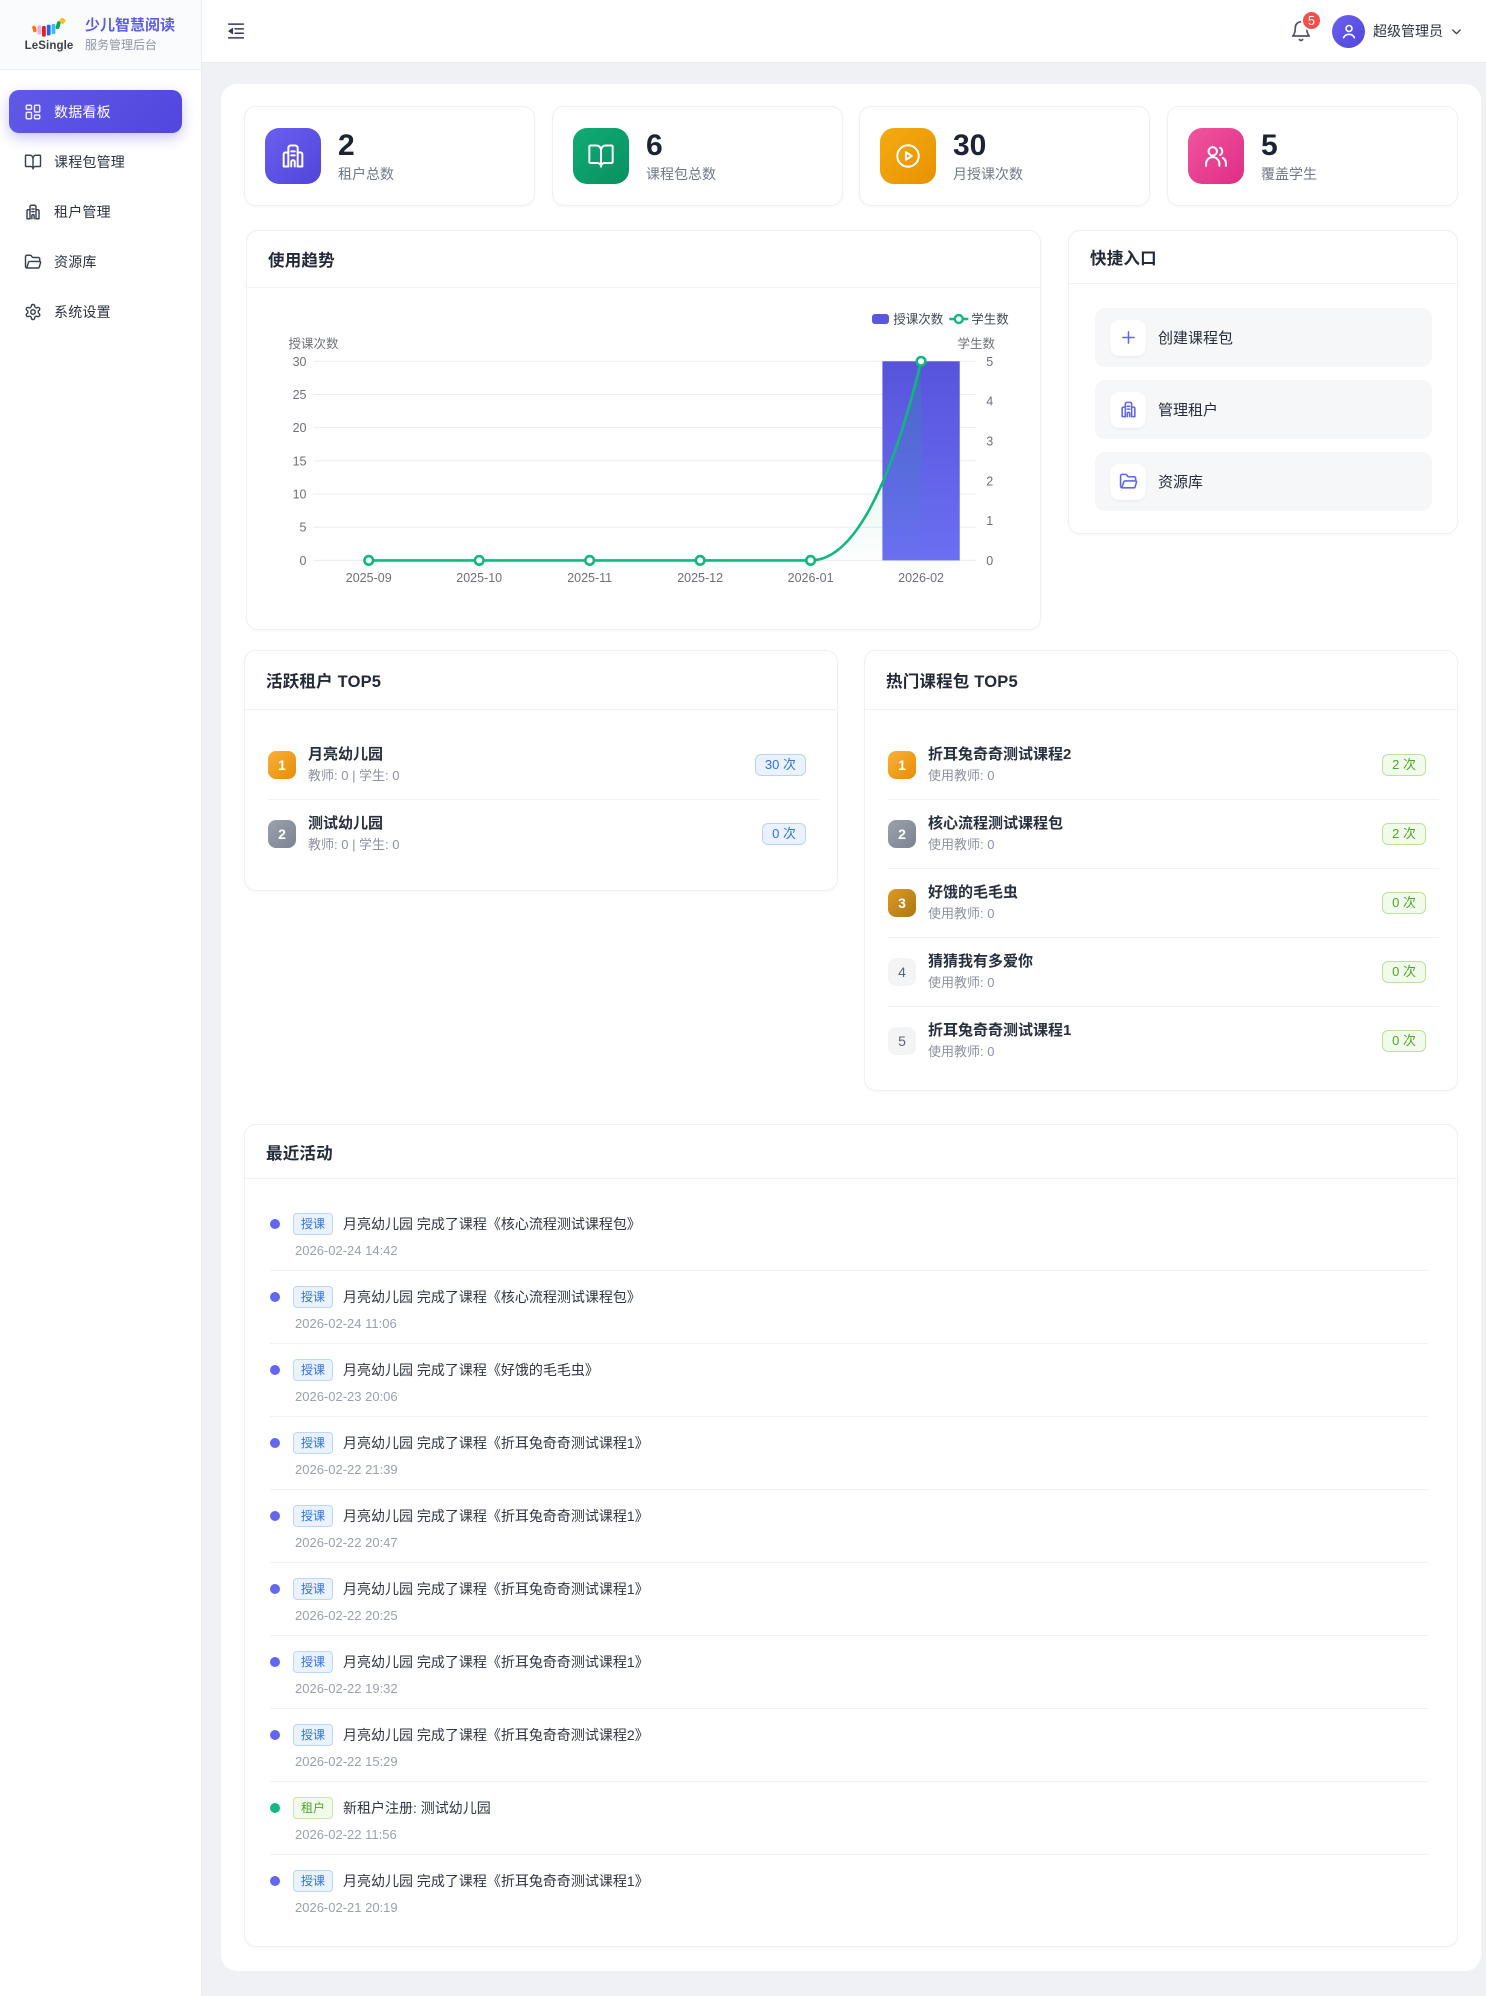 The width and height of the screenshot is (1486, 1996). What do you see at coordinates (95, 261) in the screenshot?
I see `sidebar-item-folder: 资源库` at bounding box center [95, 261].